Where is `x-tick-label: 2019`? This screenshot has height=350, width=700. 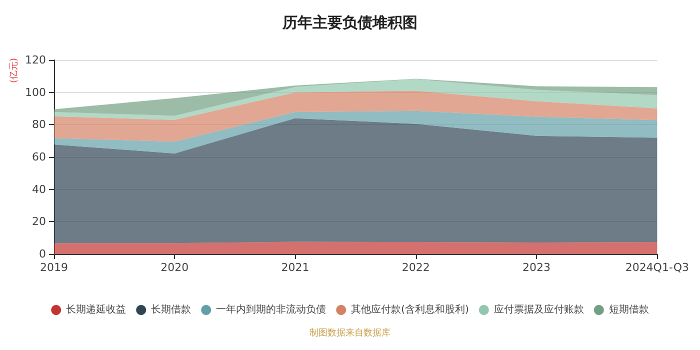 x-tick-label: 2019 is located at coordinates (54, 267).